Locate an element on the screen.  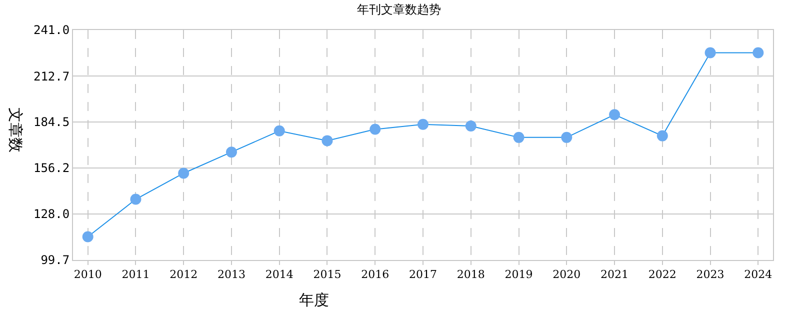
y-axis-title: 文章数 is located at coordinates (15, 130).